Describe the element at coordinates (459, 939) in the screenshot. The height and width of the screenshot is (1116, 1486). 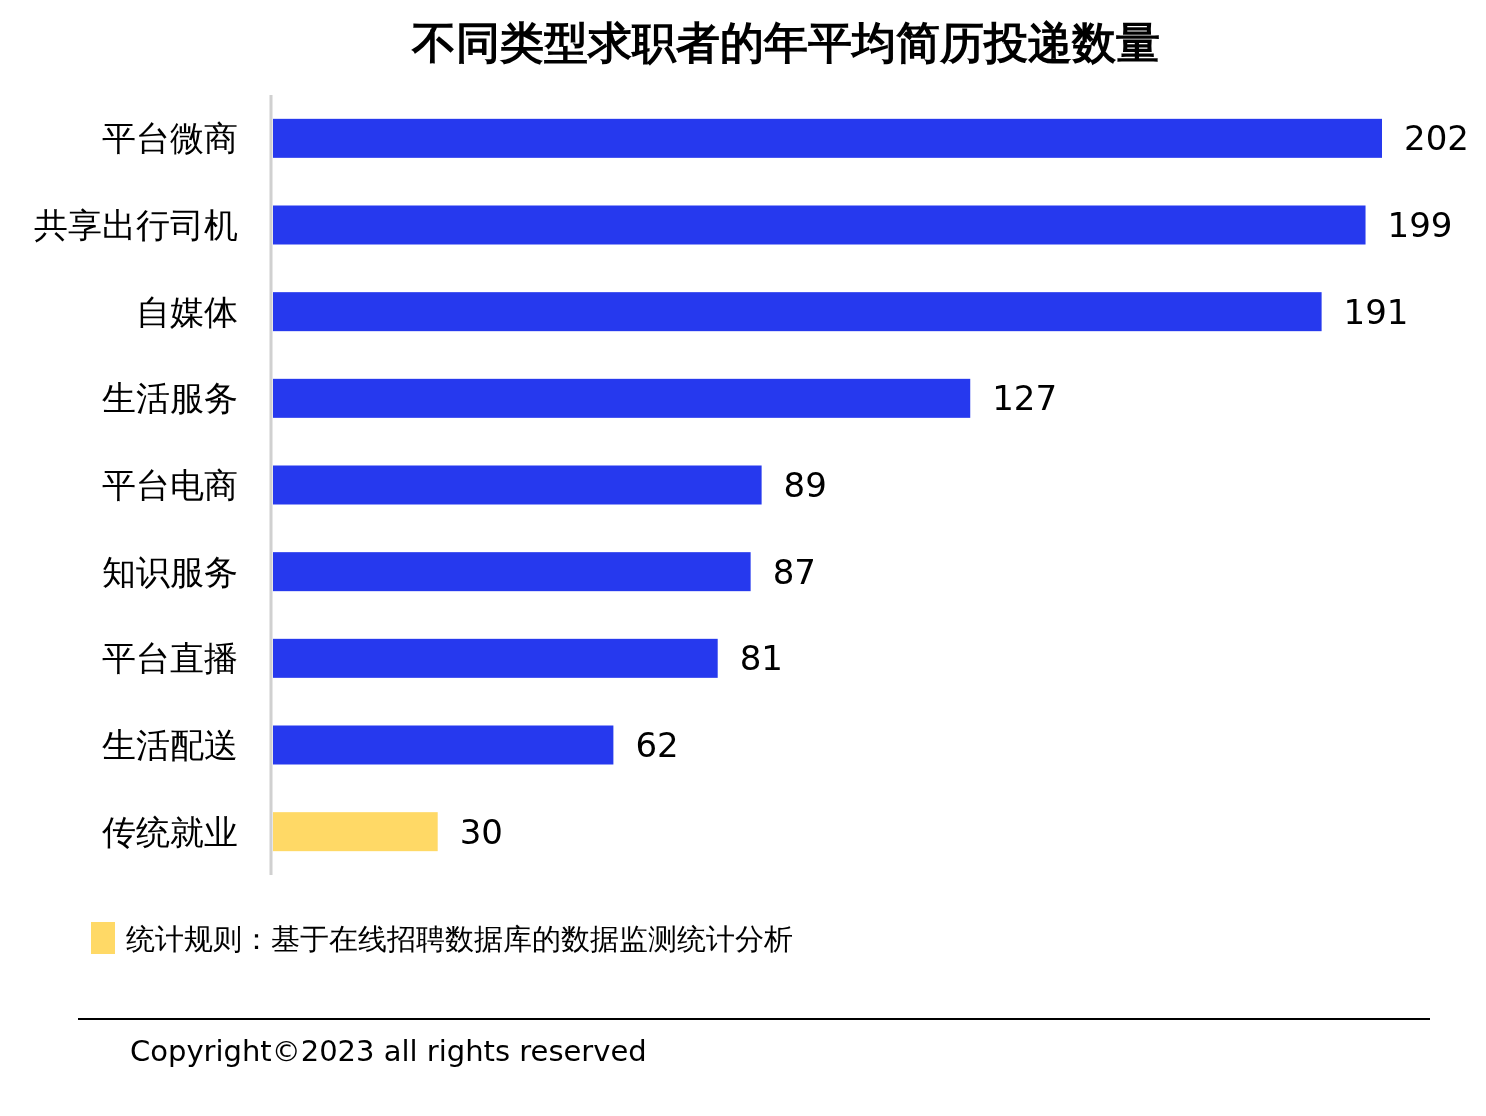
I see `text: 统计规则：基于在线招聘数据库的数据监测统计分析` at that location.